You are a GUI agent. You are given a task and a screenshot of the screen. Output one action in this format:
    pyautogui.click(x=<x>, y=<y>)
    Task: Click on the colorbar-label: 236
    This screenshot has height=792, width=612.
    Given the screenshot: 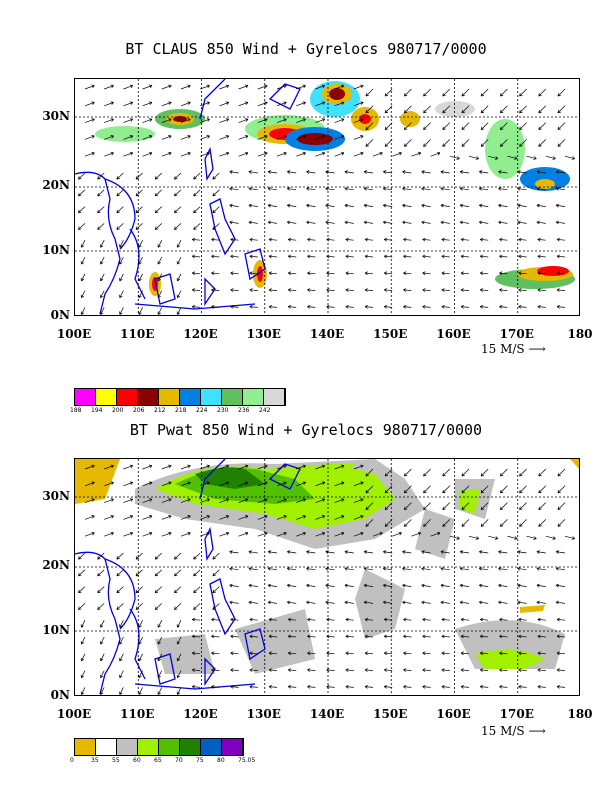 What is the action you would take?
    pyautogui.click(x=244, y=410)
    